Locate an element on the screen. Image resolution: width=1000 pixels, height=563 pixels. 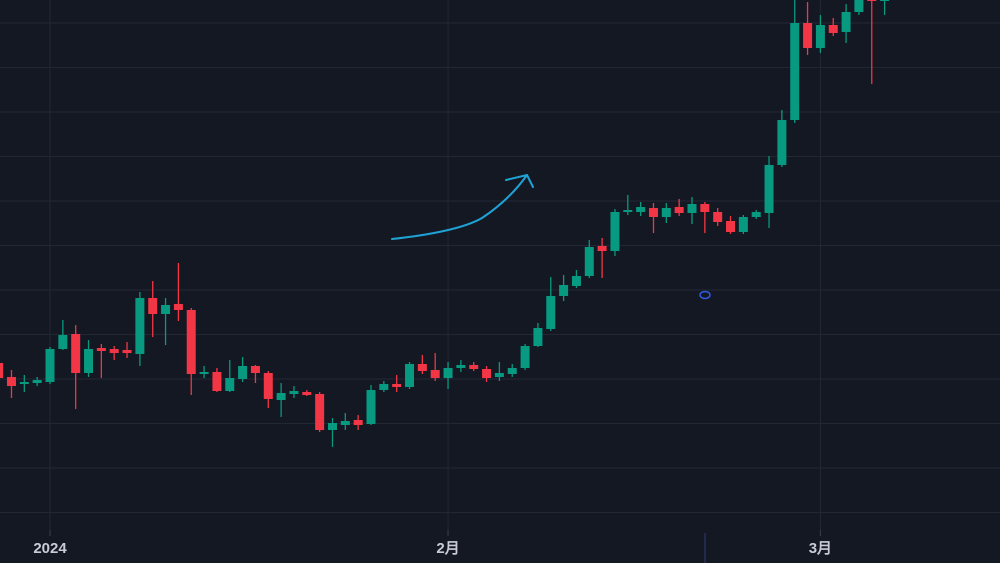
x-tick-label: 3月 is located at coordinates (820, 548).